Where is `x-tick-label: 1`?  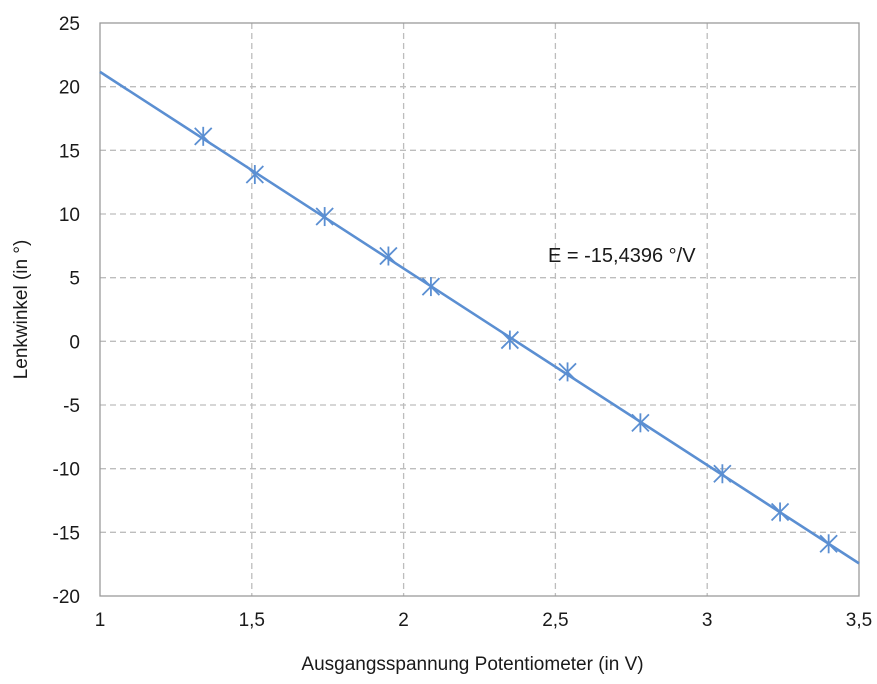
x-tick-label: 1 is located at coordinates (100, 620).